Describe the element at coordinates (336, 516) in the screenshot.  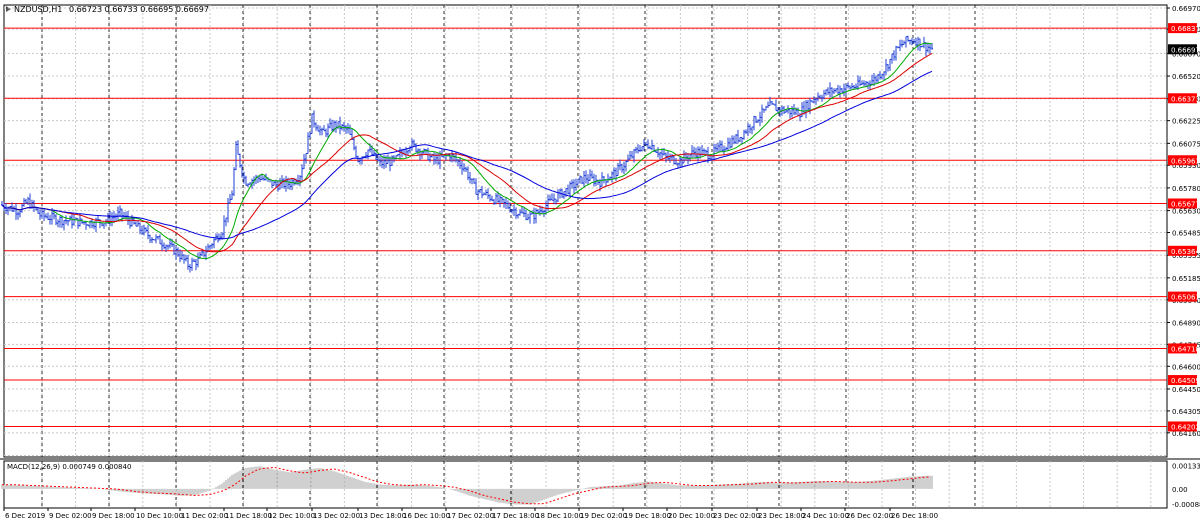
I see `time-tick-label: 13 Dec 02:00` at that location.